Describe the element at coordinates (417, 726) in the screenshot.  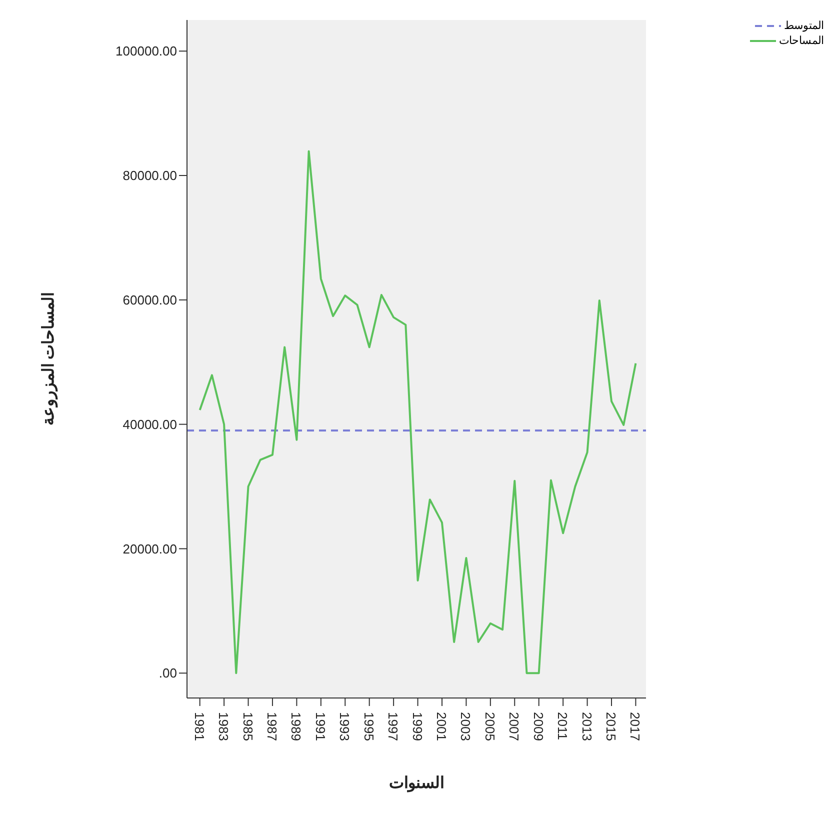
I see `x-tick-label: 1999` at that location.